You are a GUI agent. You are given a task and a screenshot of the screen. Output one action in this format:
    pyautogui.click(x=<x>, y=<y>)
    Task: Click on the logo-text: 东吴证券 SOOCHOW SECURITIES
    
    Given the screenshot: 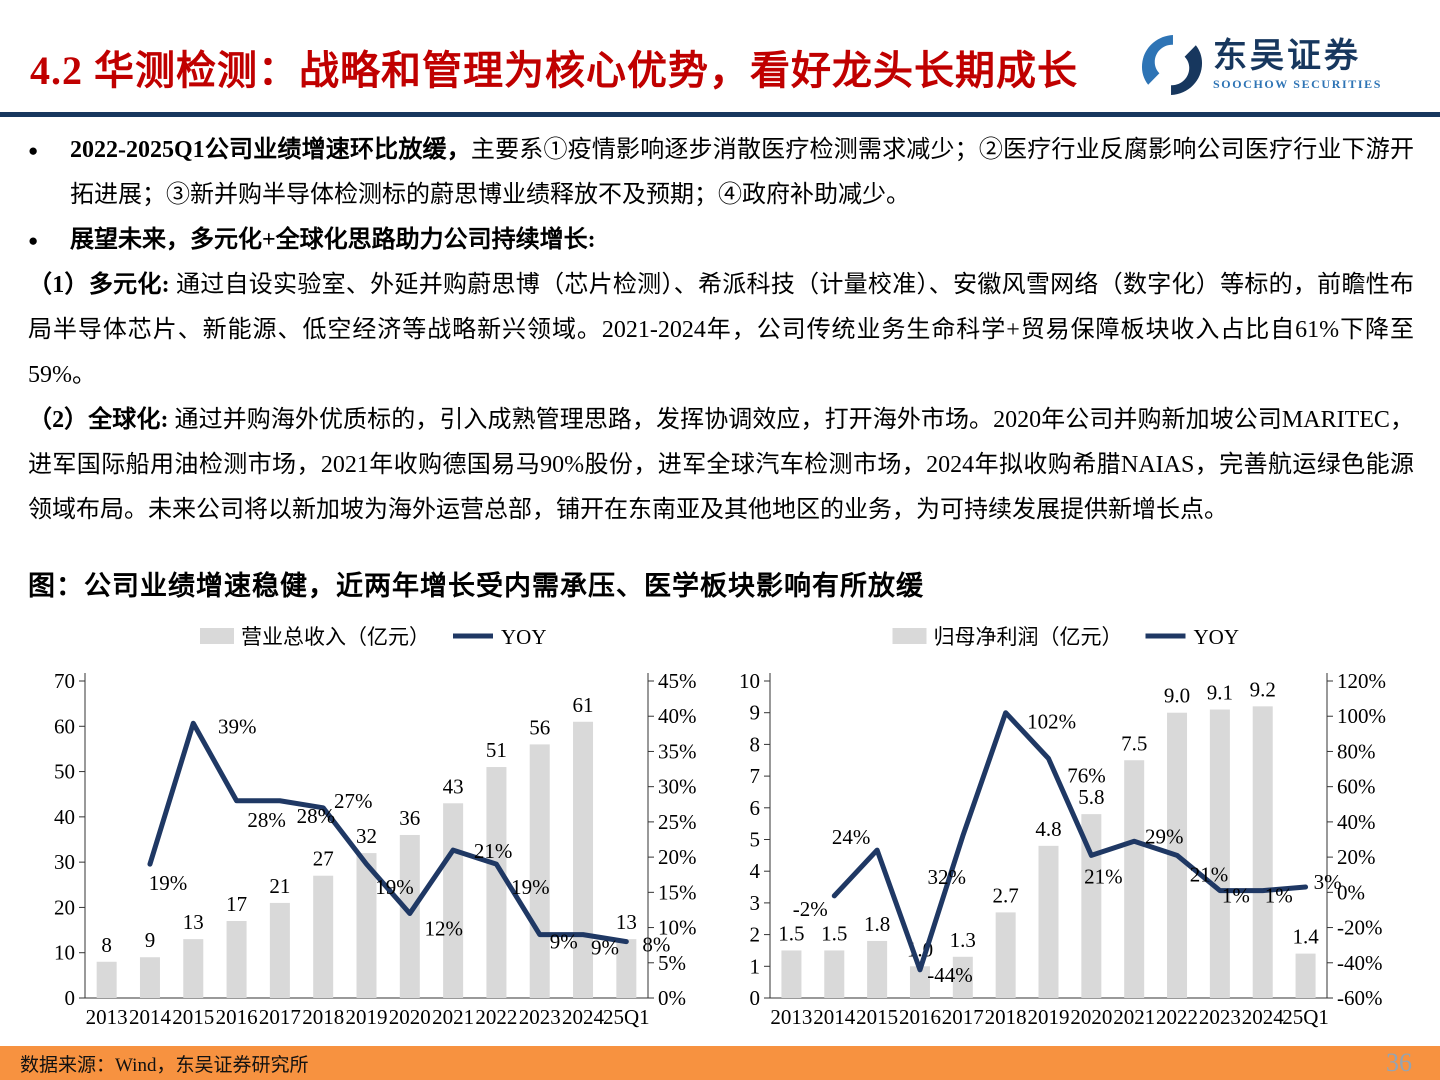 What is the action you would take?
    pyautogui.click(x=1297, y=65)
    